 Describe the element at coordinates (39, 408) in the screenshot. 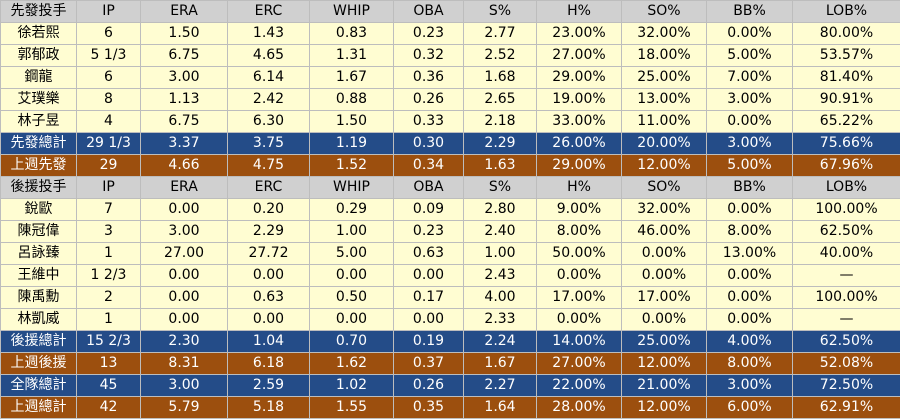

I see `row-label-cell: 上週總計` at that location.